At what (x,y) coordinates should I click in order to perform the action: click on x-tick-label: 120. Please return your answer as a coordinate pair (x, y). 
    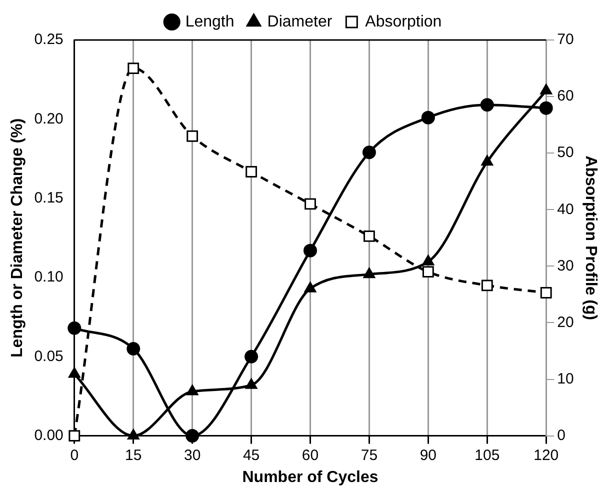
    Looking at the image, I should click on (546, 455).